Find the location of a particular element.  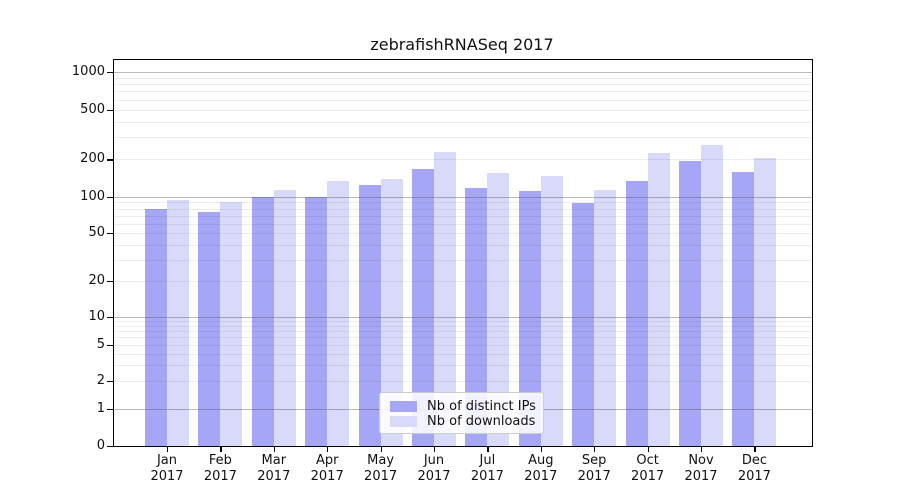

y-tick-label: 10 is located at coordinates (96, 316).